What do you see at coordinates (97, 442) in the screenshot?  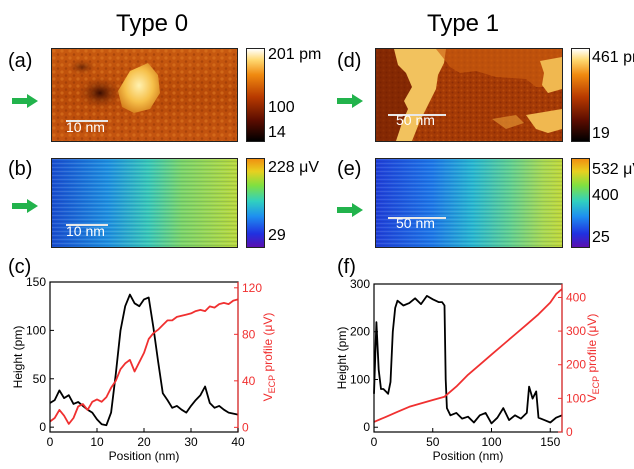 I see `x-tick-label: 10` at bounding box center [97, 442].